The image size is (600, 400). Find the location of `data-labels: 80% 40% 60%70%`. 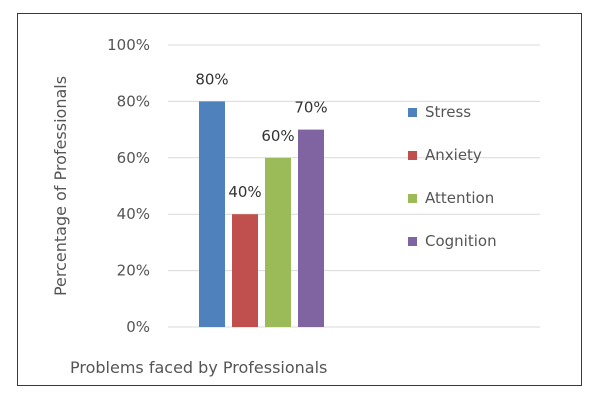

data-labels: 80% 40% 60%70% is located at coordinates (261, 135).